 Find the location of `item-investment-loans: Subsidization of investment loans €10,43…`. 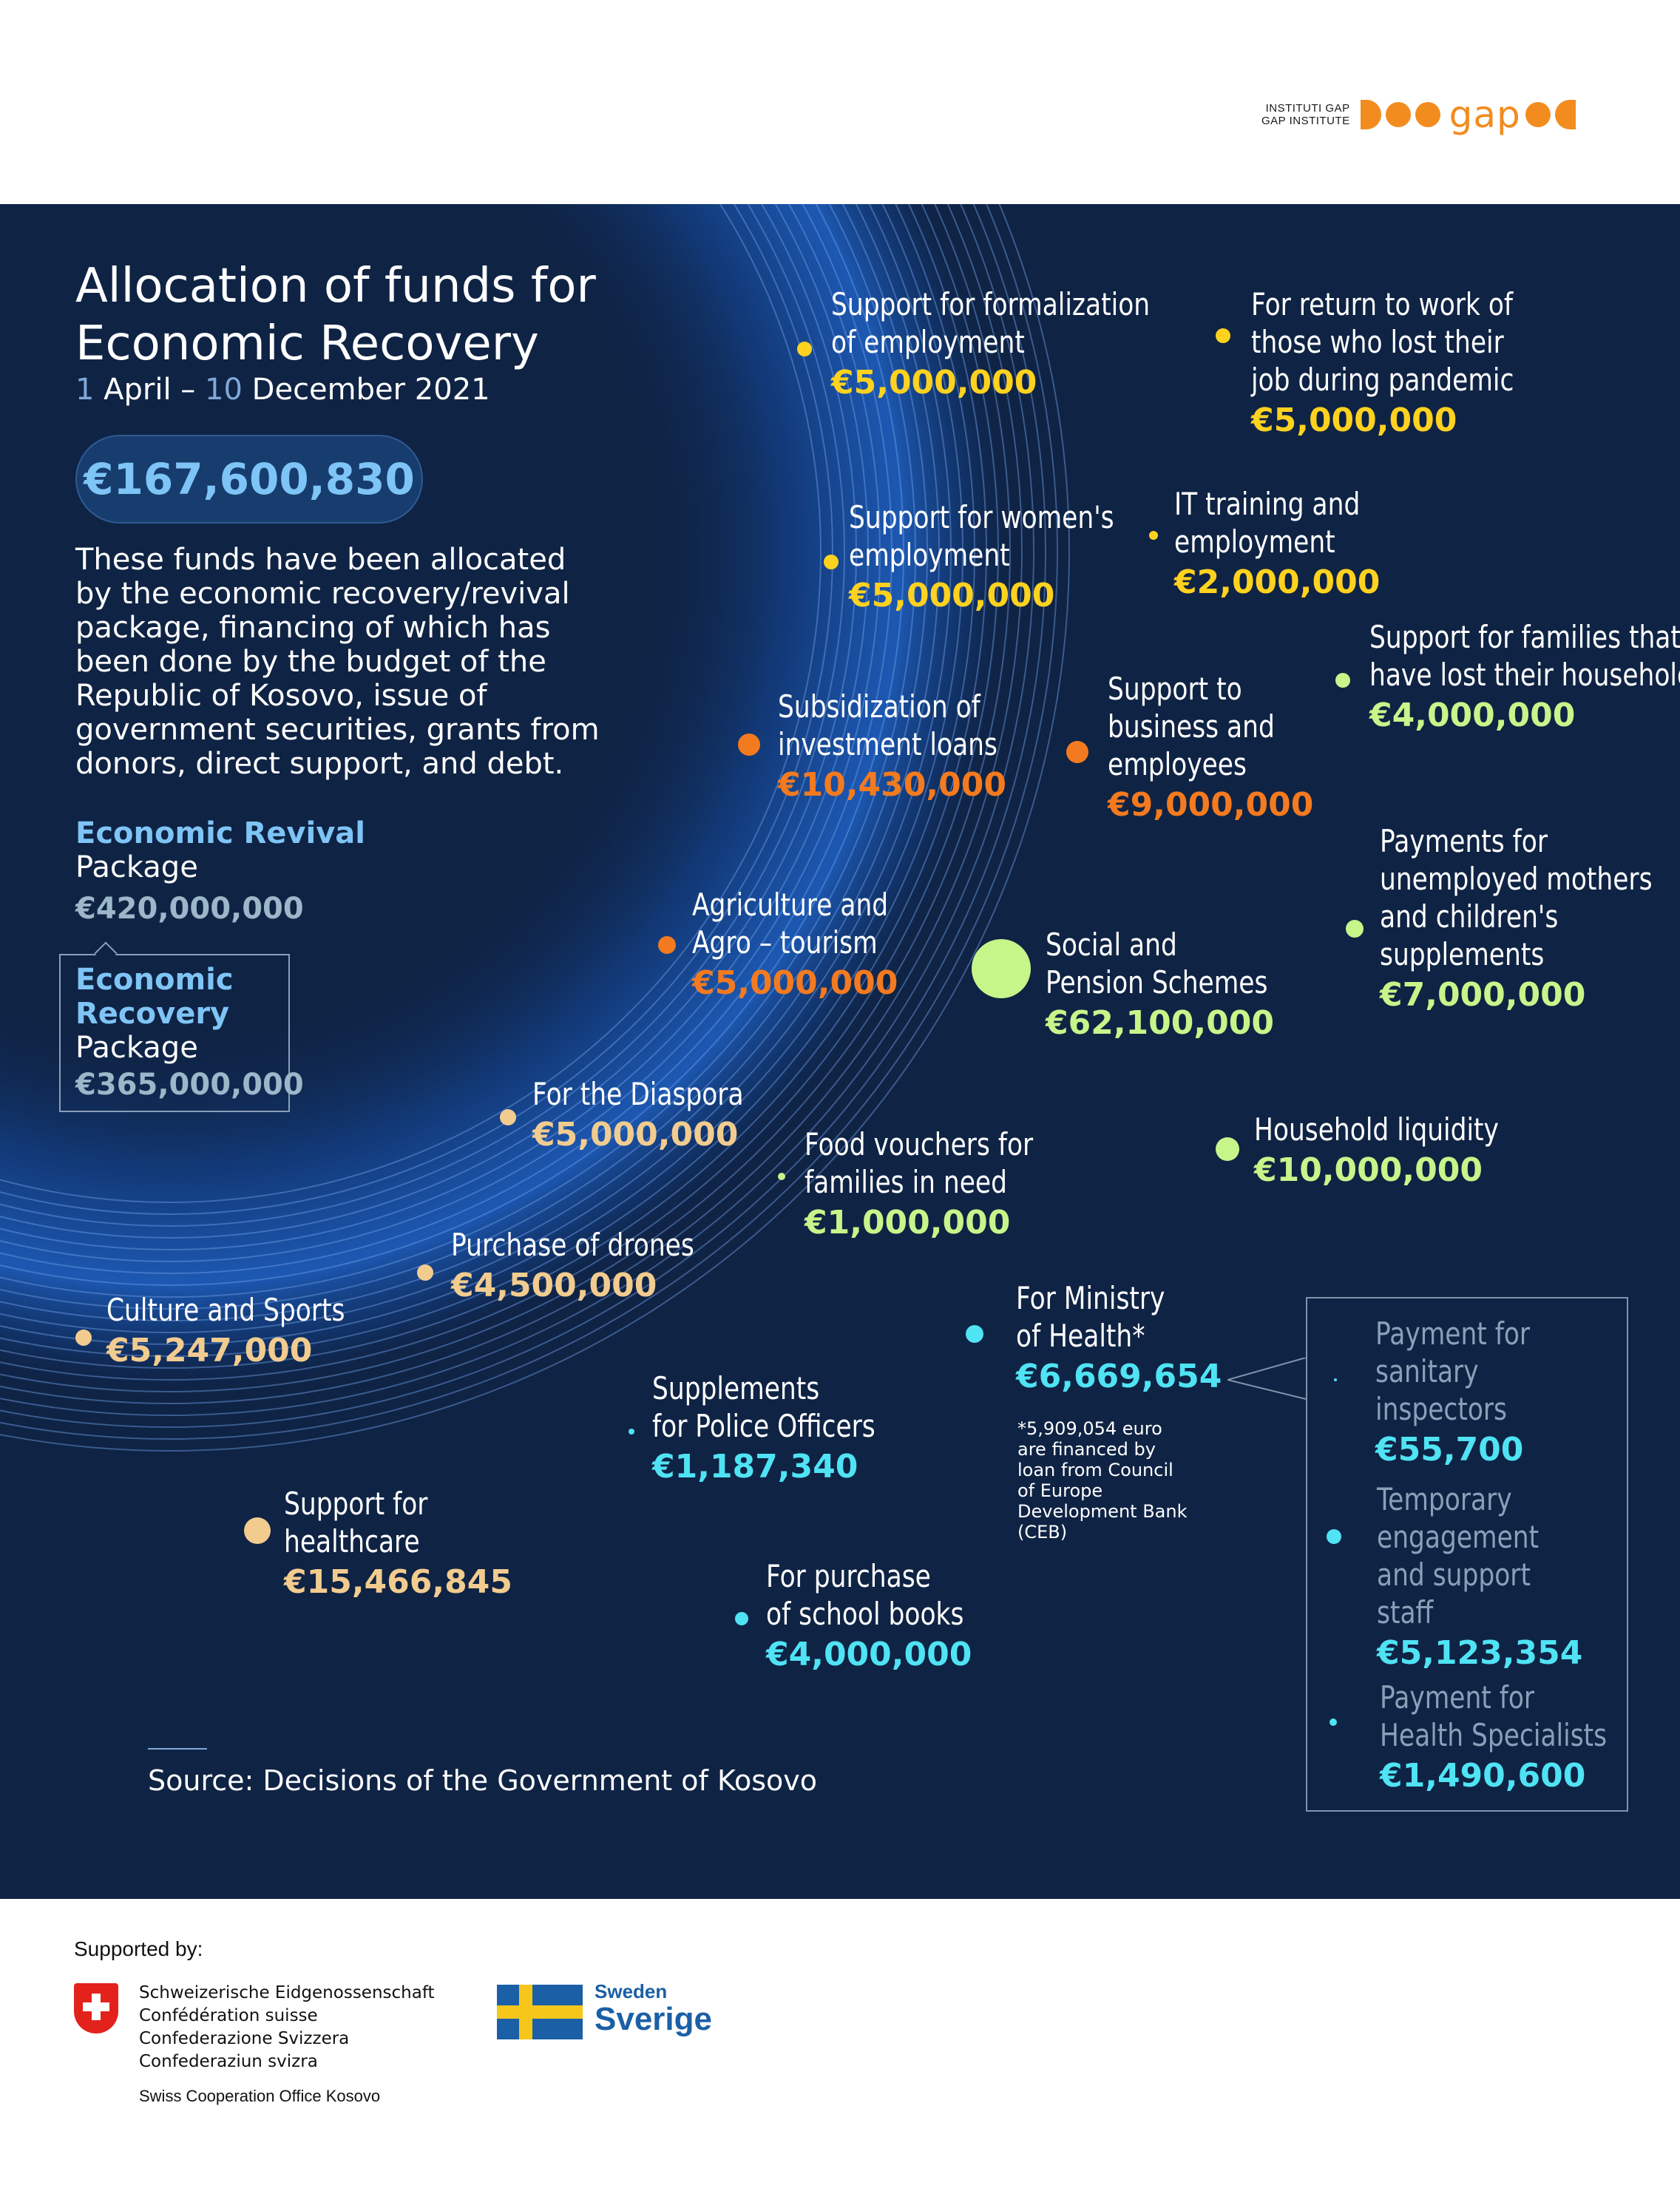

item-investment-loans: Subsidization of investment loans €10,43… is located at coordinates (912, 746).